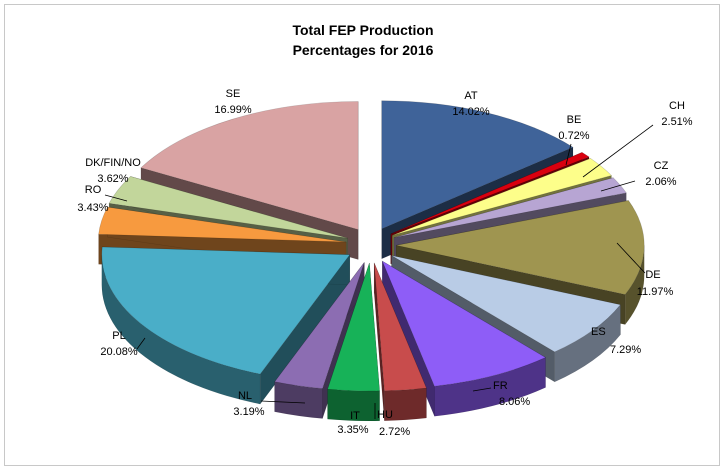  What do you see at coordinates (385, 415) in the screenshot?
I see `slice-name-hu: HU` at bounding box center [385, 415].